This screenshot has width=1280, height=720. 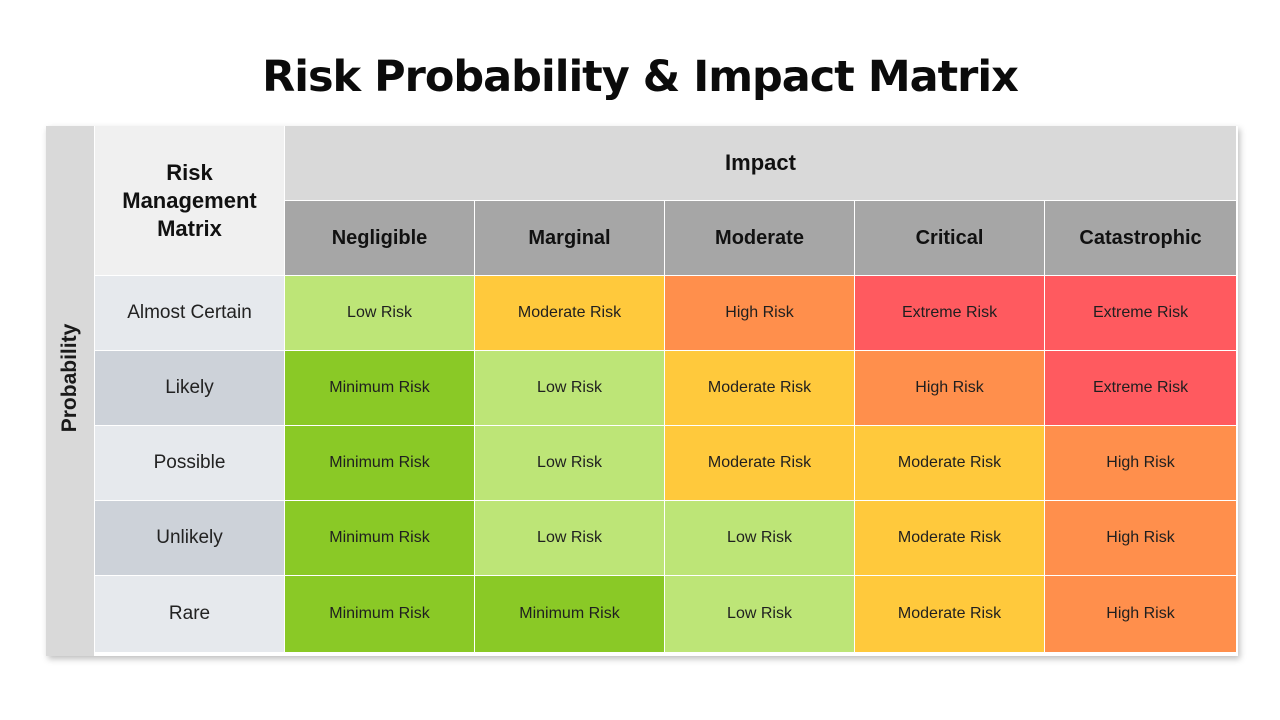 What do you see at coordinates (570, 238) in the screenshot?
I see `impact-header-marginal: Marginal` at bounding box center [570, 238].